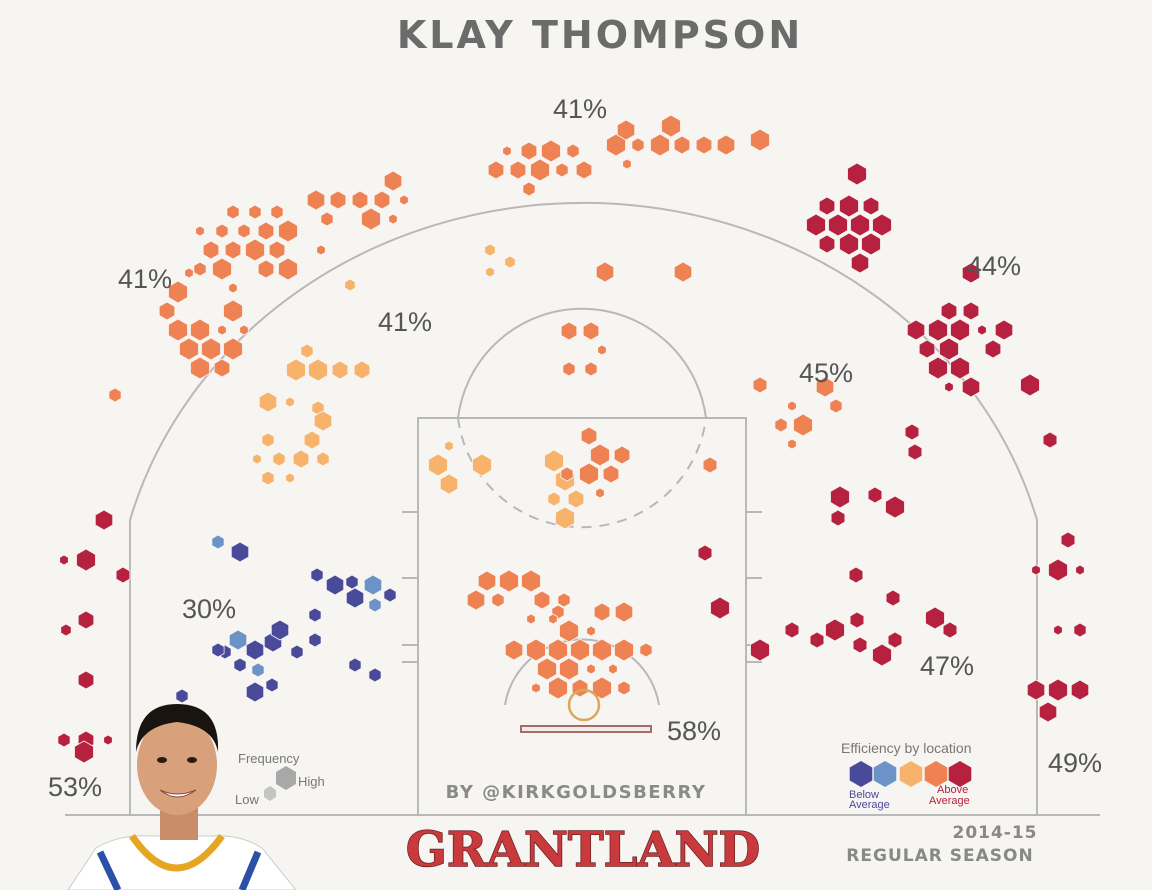 The width and height of the screenshot is (1152, 890). I want to click on season-type: REGULAR SEASON, so click(939, 856).